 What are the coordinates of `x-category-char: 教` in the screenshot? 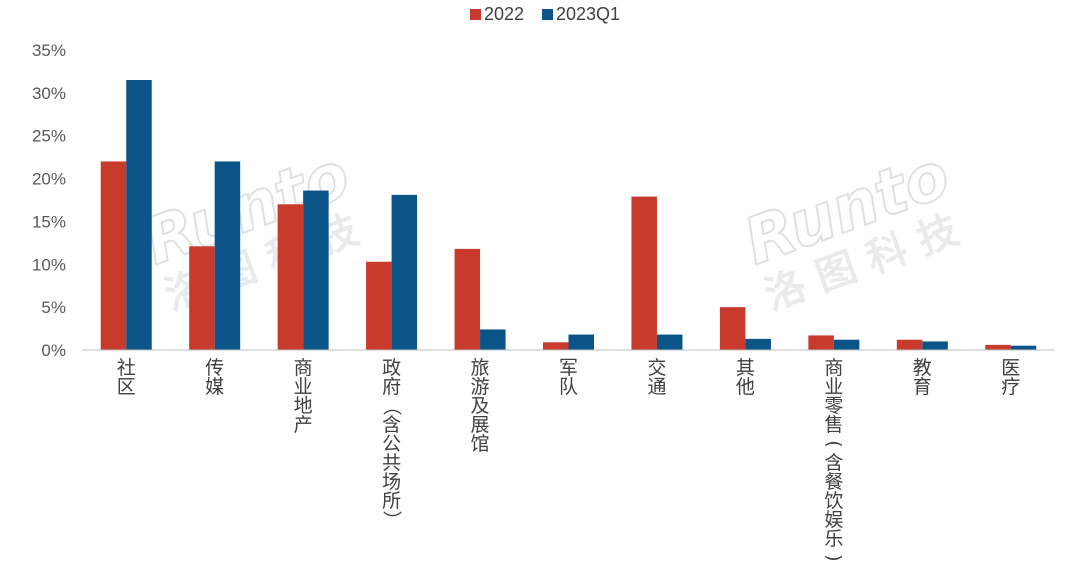 It's located at (922, 368).